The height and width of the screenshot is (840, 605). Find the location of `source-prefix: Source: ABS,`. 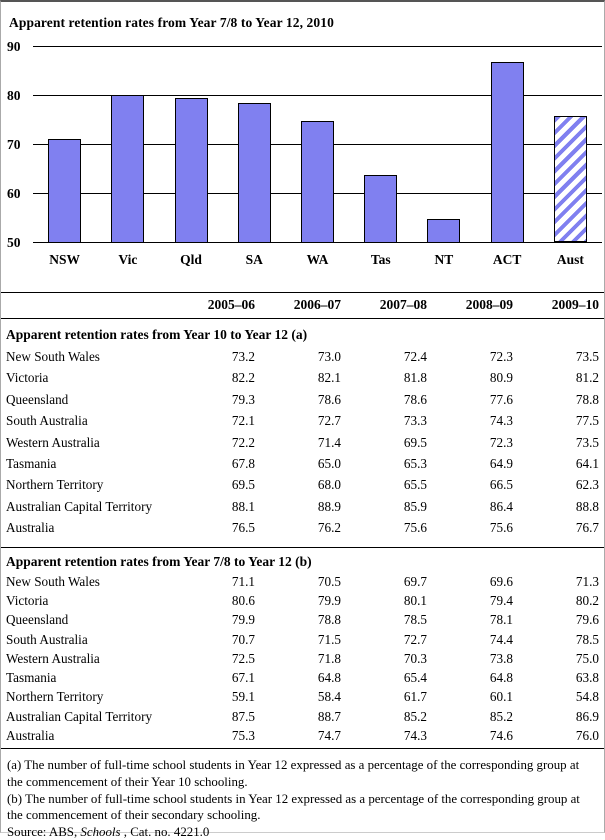

source-prefix: Source: ABS, is located at coordinates (44, 831).